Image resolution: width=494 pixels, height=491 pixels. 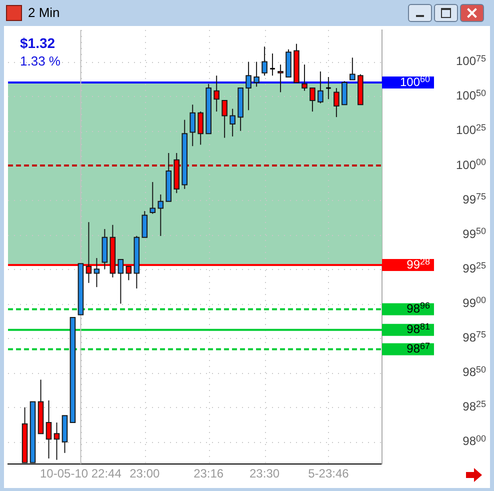 I want to click on x-tick-label: 23:30, so click(x=265, y=473).